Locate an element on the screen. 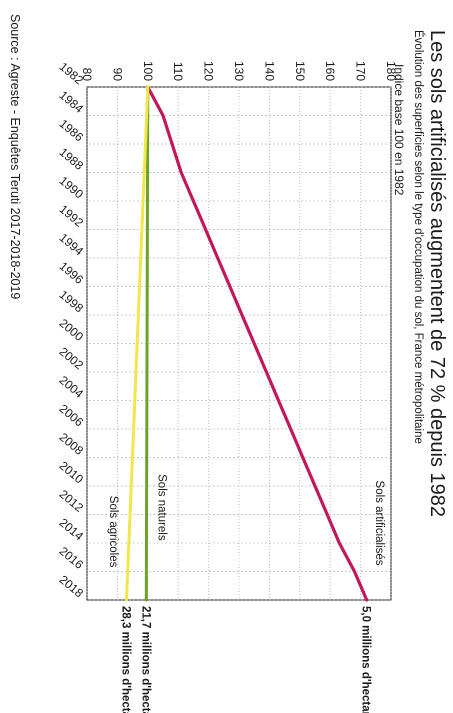 Image resolution: width=453 pixels, height=713 pixels. x-tick-label: 1984 is located at coordinates (72, 102).